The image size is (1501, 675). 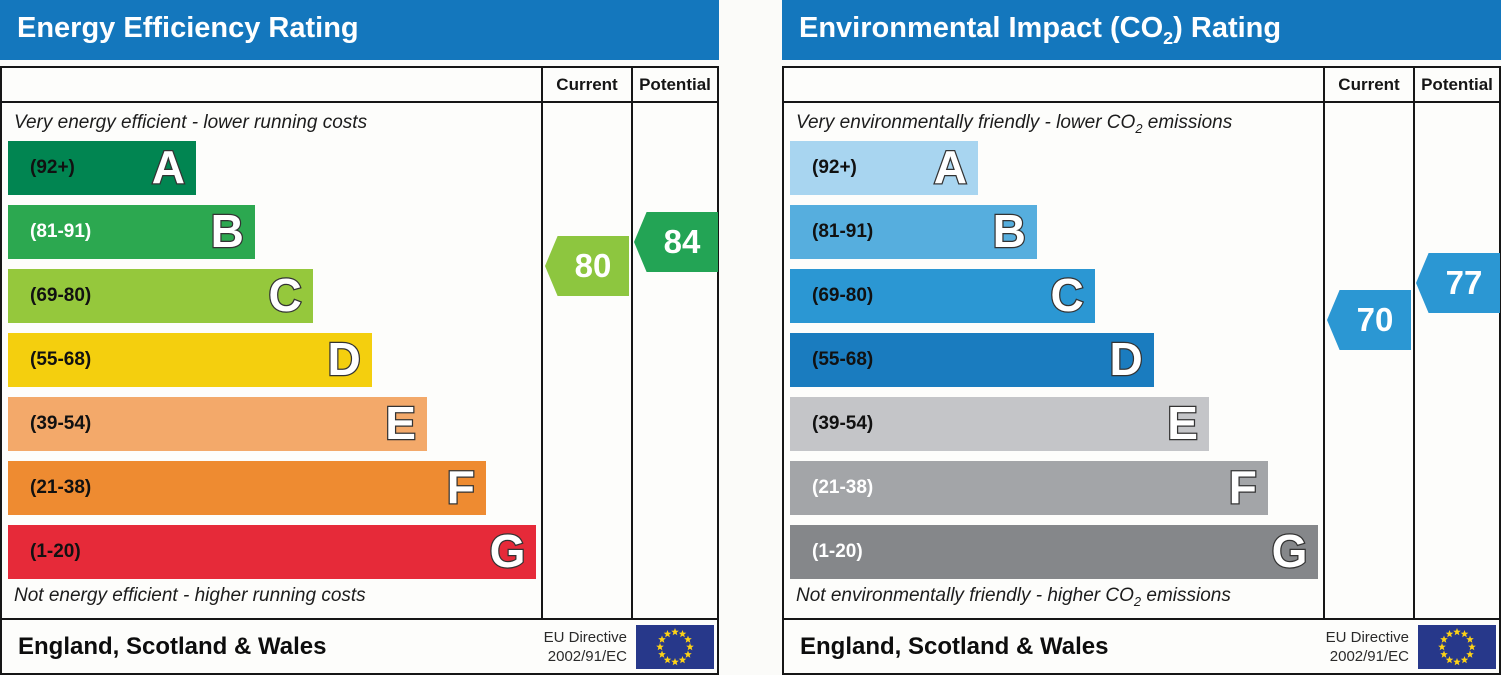 I want to click on potential-rating-value: 84, so click(x=682, y=241).